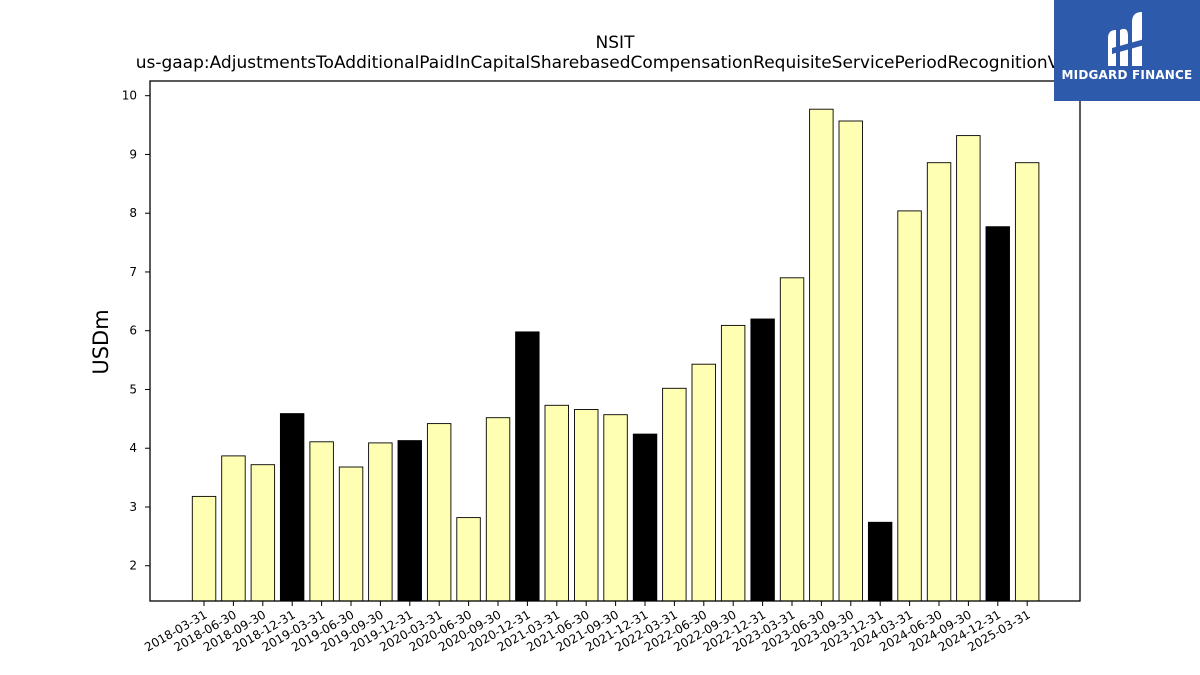 This screenshot has height=675, width=1200. I want to click on midgard-logo-icon, so click(1128, 39).